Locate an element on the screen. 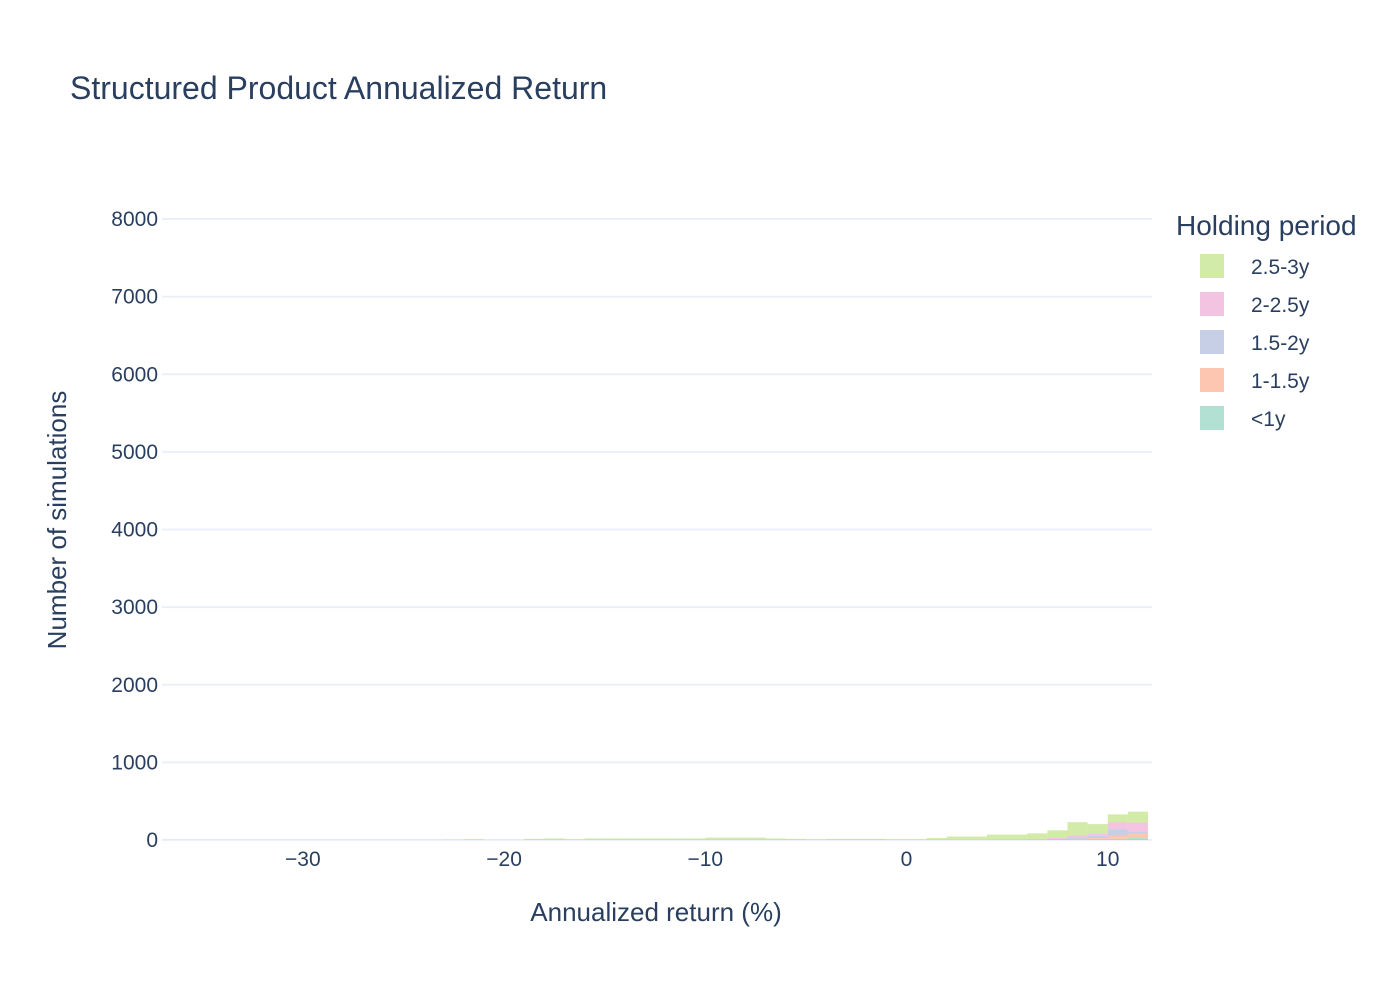 This screenshot has width=1400, height=1000. legend-item: 2.5-3y is located at coordinates (1255, 266).